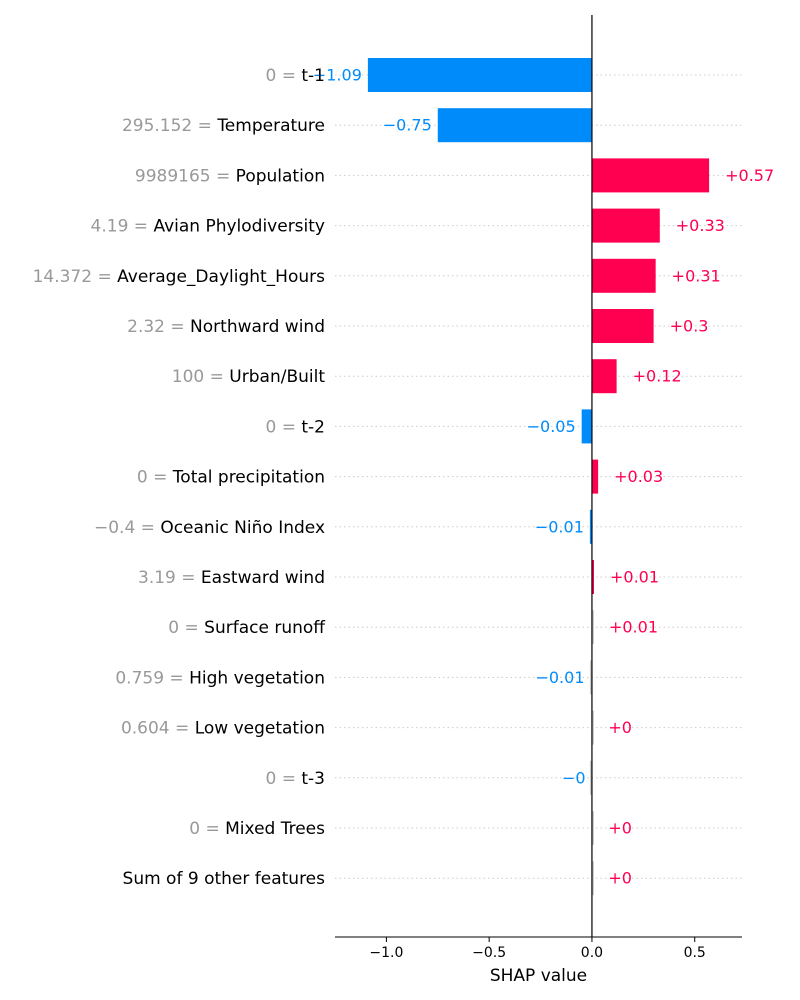 This screenshot has width=800, height=1000. I want to click on feature-label: 0 = Mixed Trees, so click(257, 829).